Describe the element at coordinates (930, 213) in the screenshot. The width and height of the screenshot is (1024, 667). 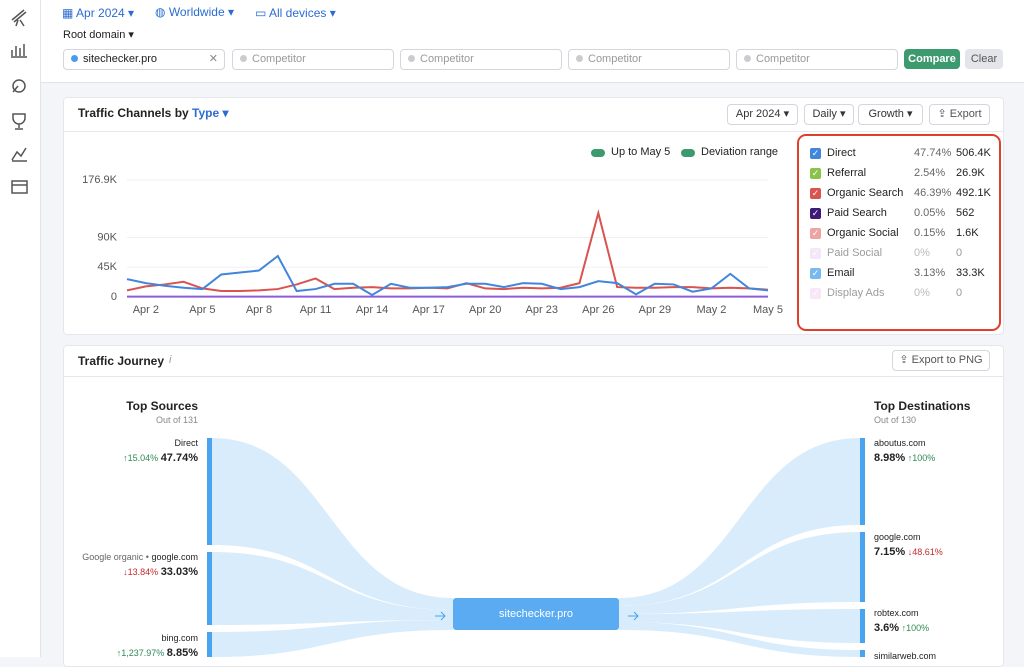
I see `legend-share: 0.05%` at that location.